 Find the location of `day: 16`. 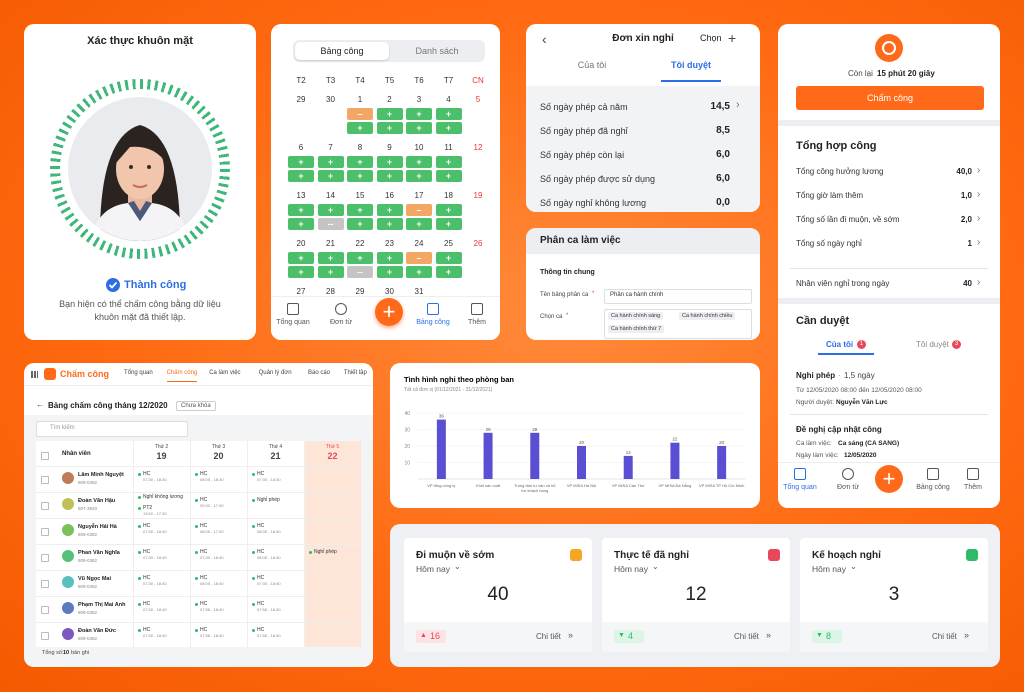

day: 16 is located at coordinates (389, 195).